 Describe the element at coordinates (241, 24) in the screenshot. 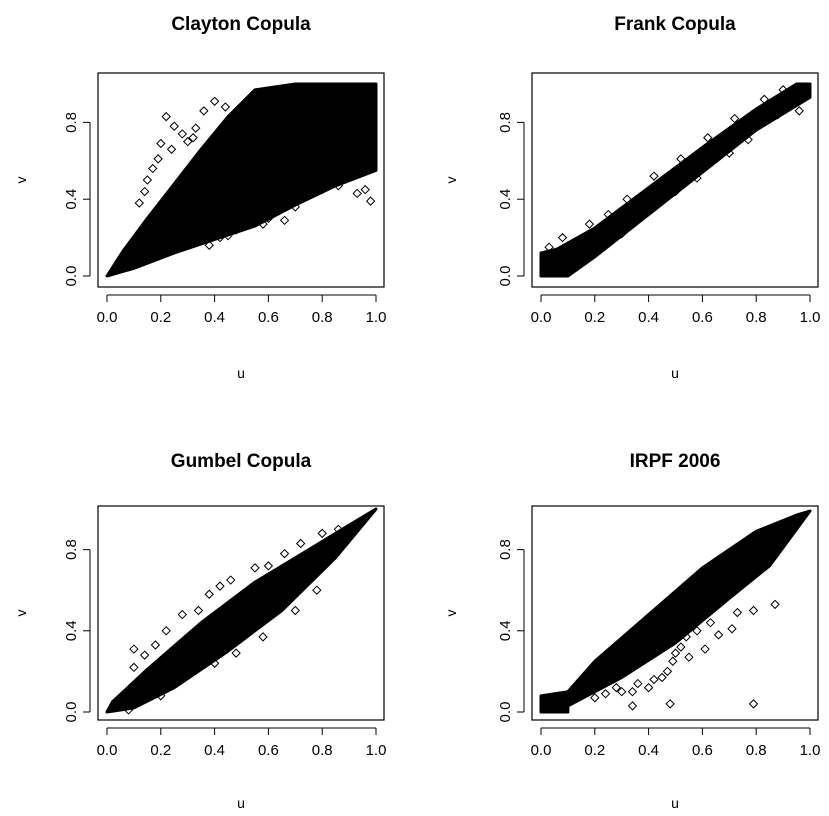

I see `chart-title: Clayton Copula` at that location.